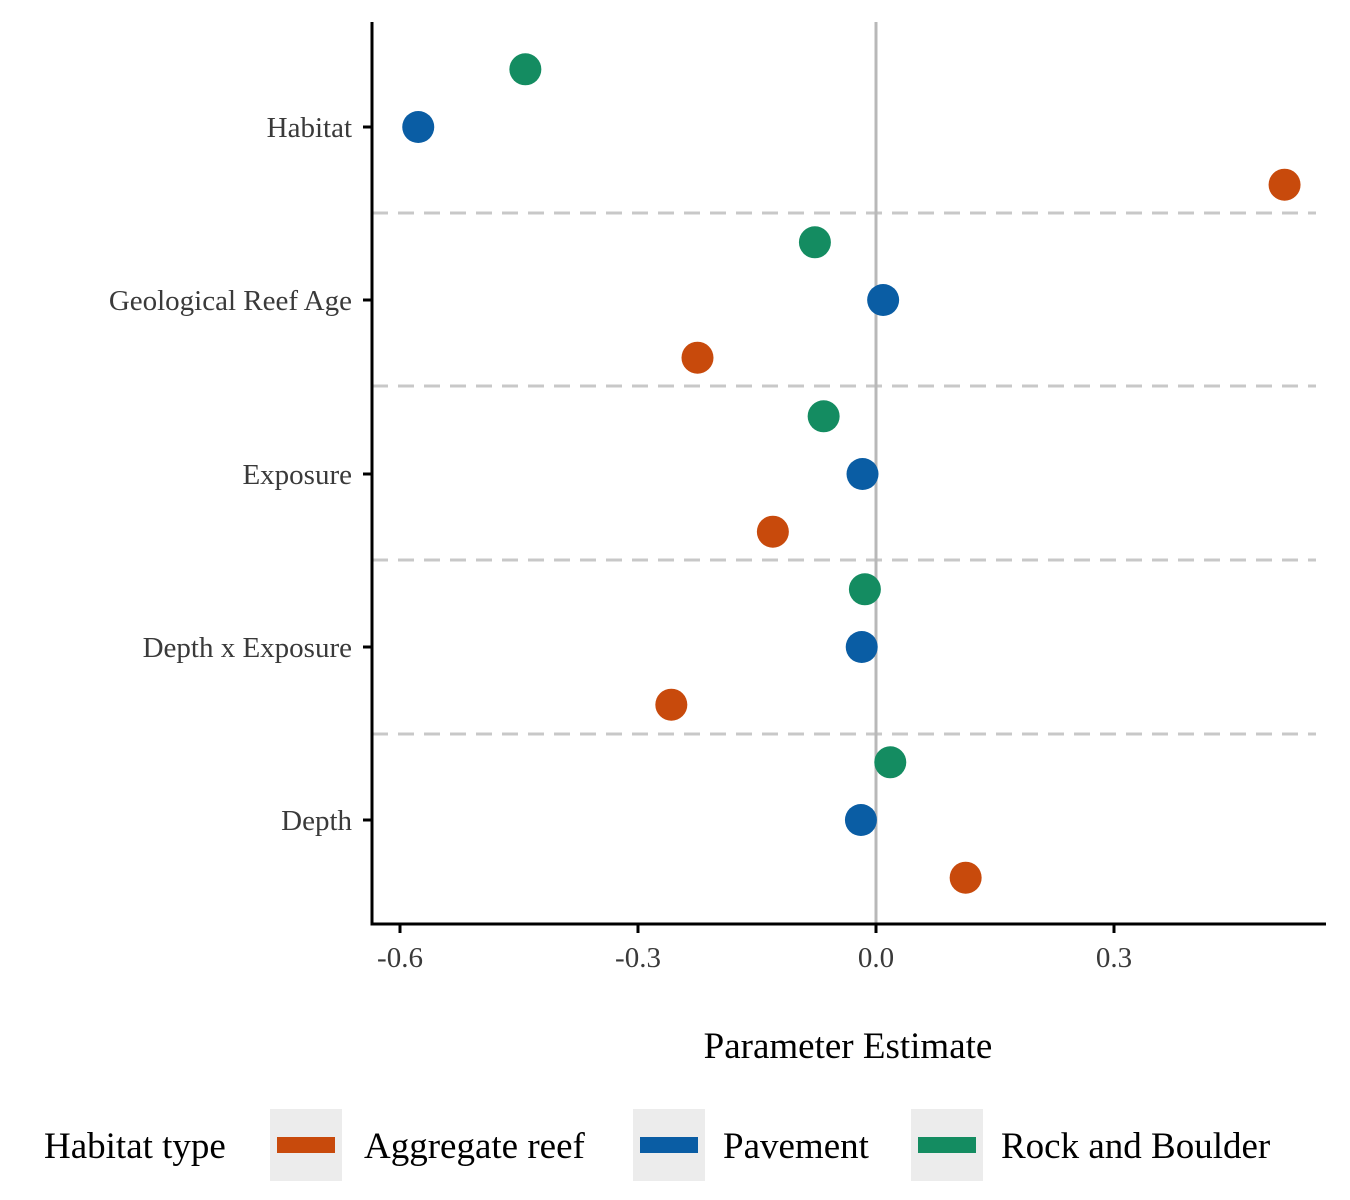  I want to click on legend-label: Aggregate reef, so click(475, 1146).